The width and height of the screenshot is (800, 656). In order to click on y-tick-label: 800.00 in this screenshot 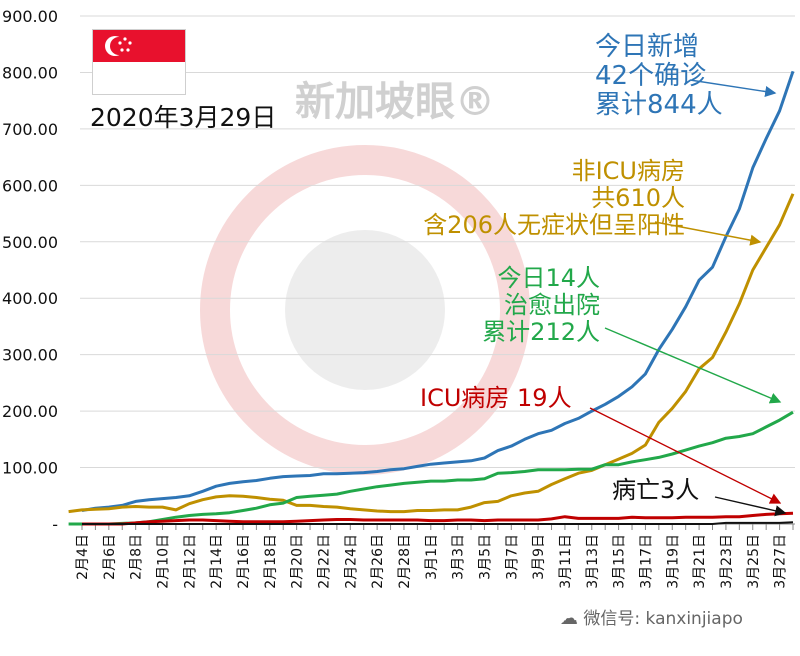, I will do `click(30, 72)`.